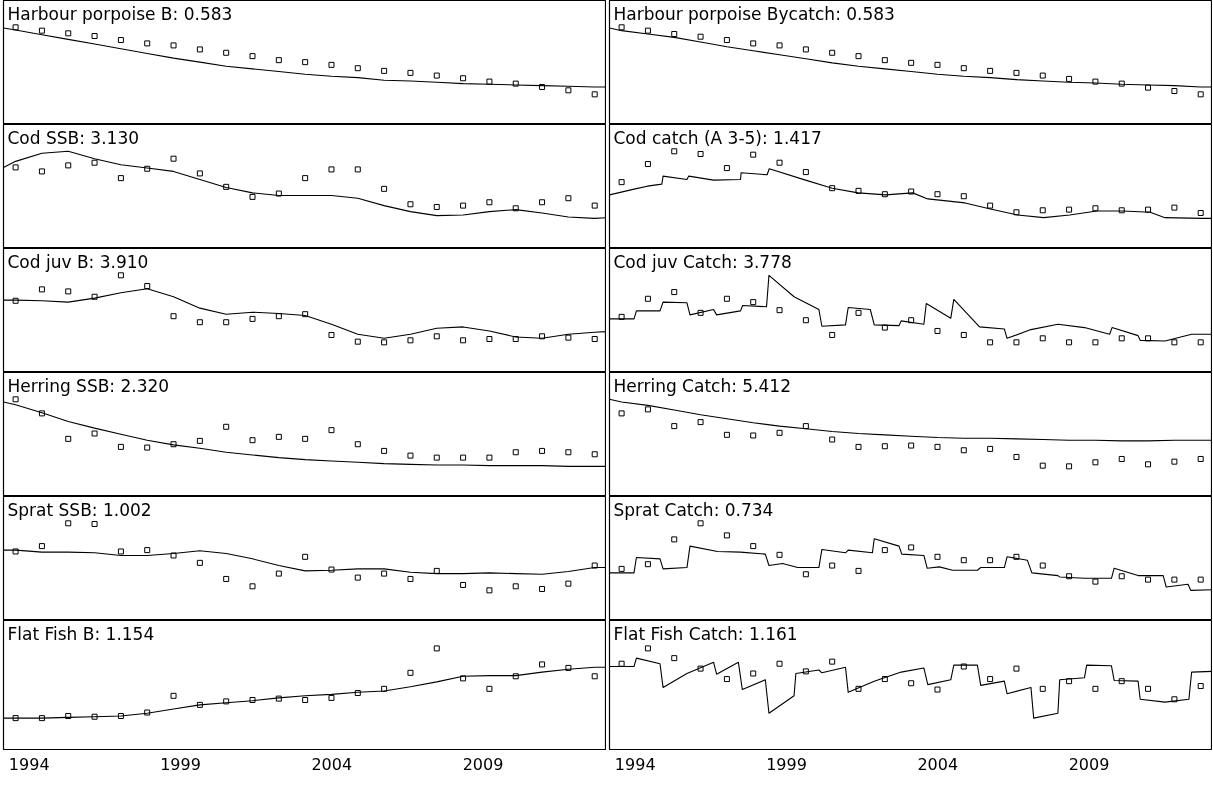 This screenshot has width=1213, height=789. Describe the element at coordinates (705, 633) in the screenshot. I see `chart-title: Flat Fish Catch: 1.161` at that location.